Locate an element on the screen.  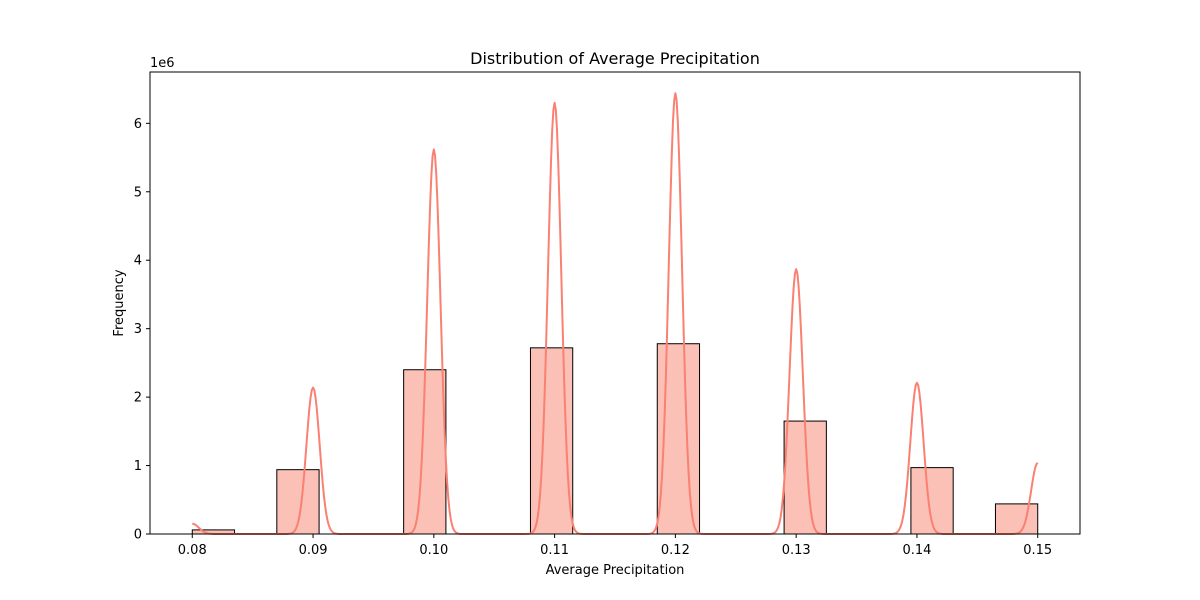
x-axis-title: Average Precipitation is located at coordinates (615, 570).